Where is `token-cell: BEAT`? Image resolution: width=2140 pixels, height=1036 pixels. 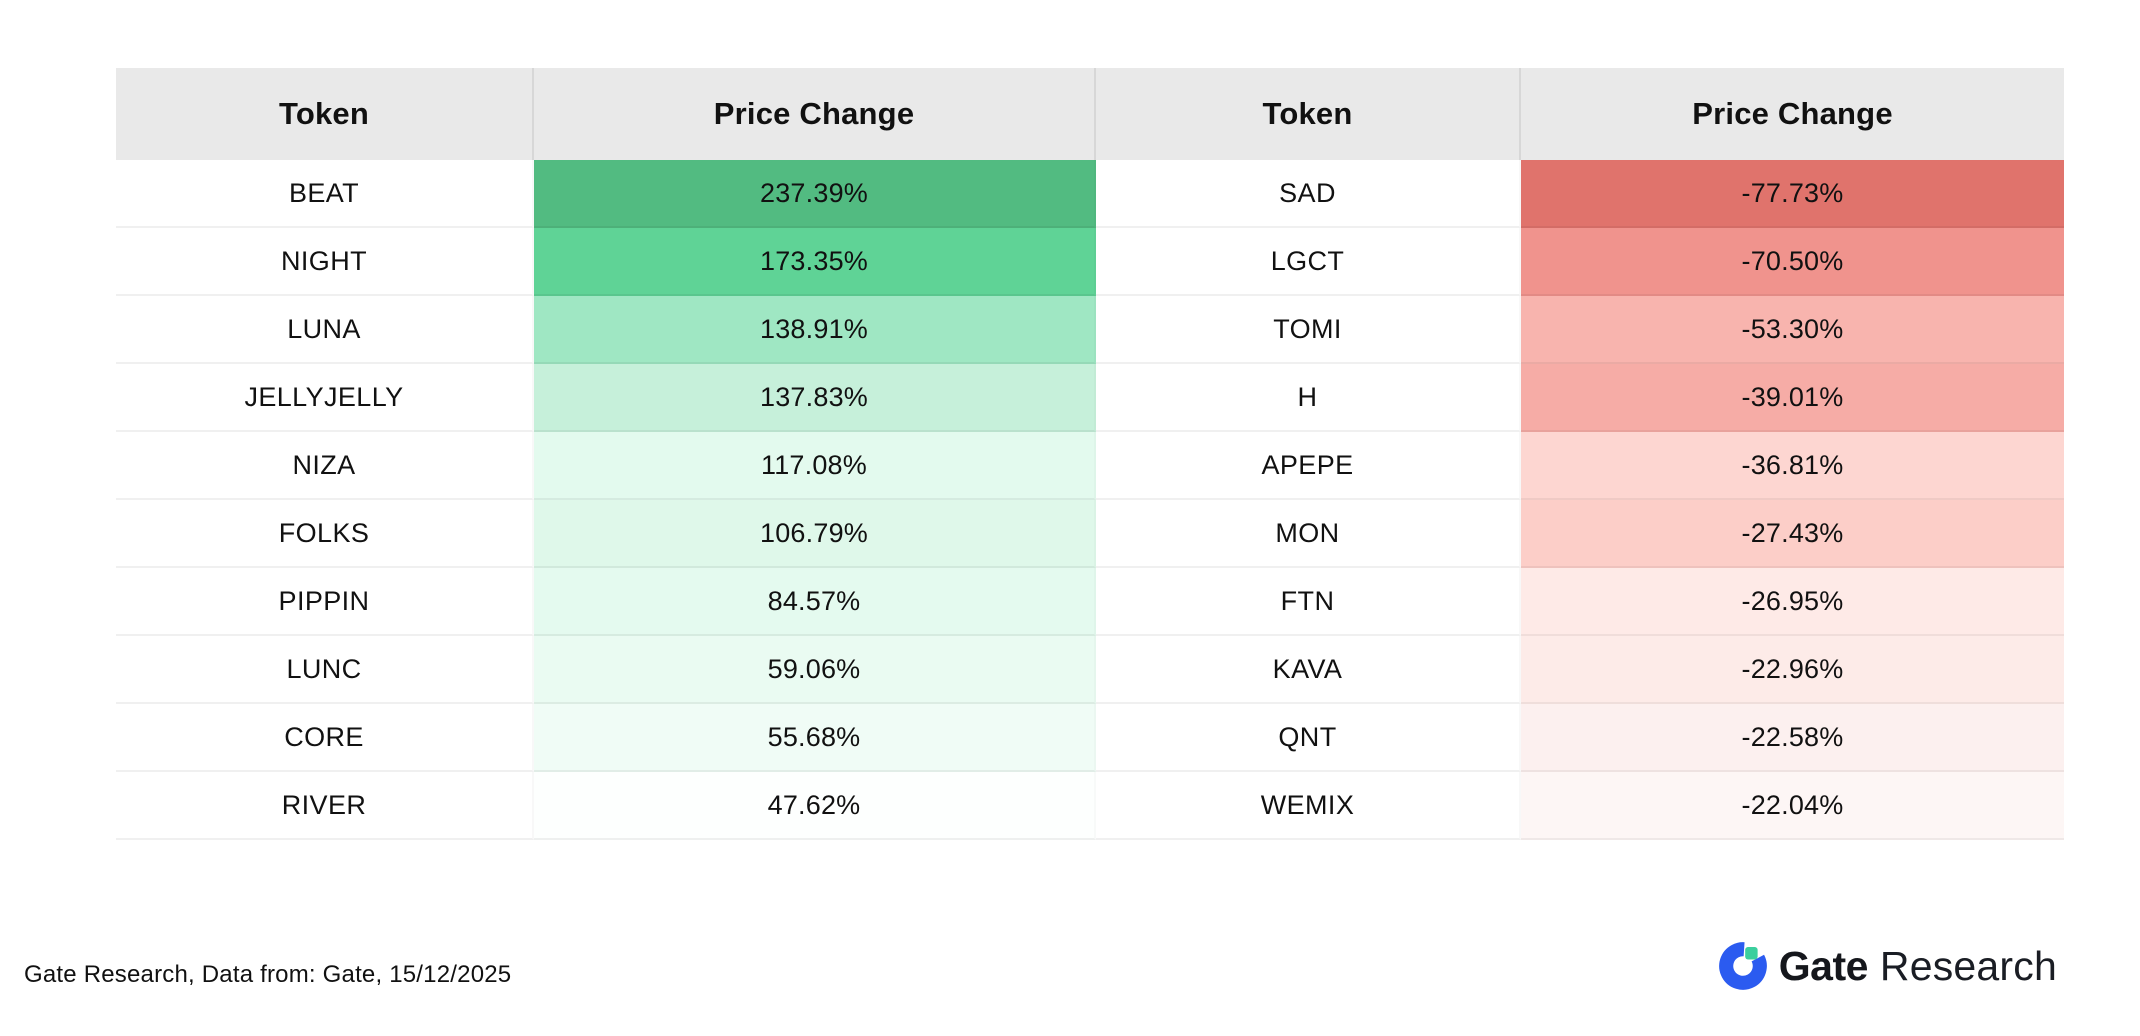 token-cell: BEAT is located at coordinates (325, 194).